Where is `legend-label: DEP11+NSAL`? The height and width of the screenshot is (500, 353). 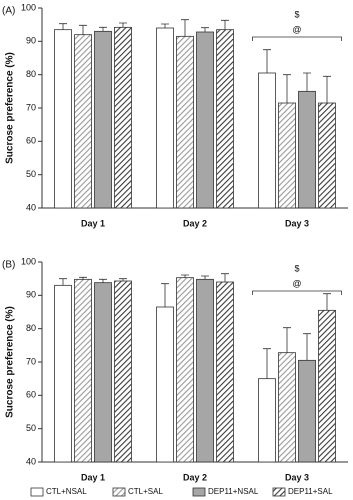 legend-label: DEP11+NSAL is located at coordinates (233, 491).